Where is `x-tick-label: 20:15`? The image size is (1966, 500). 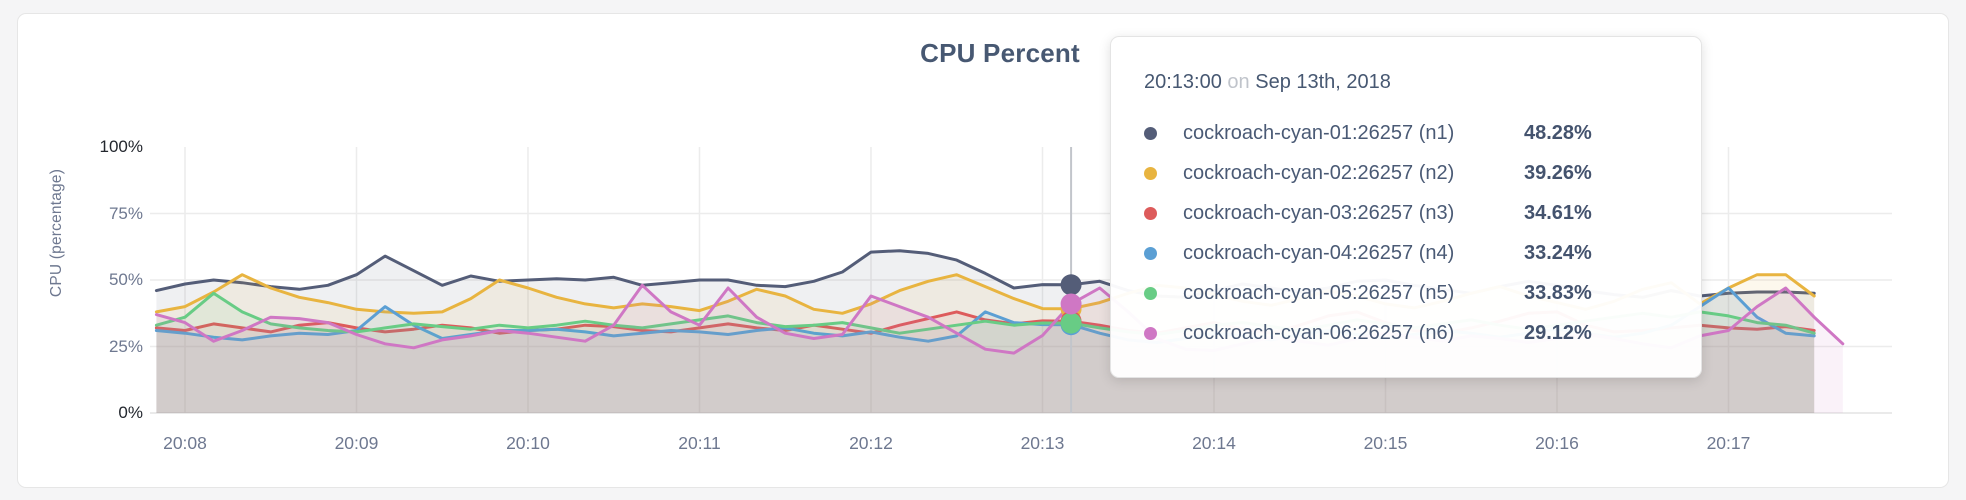
x-tick-label: 20:15 is located at coordinates (1385, 443).